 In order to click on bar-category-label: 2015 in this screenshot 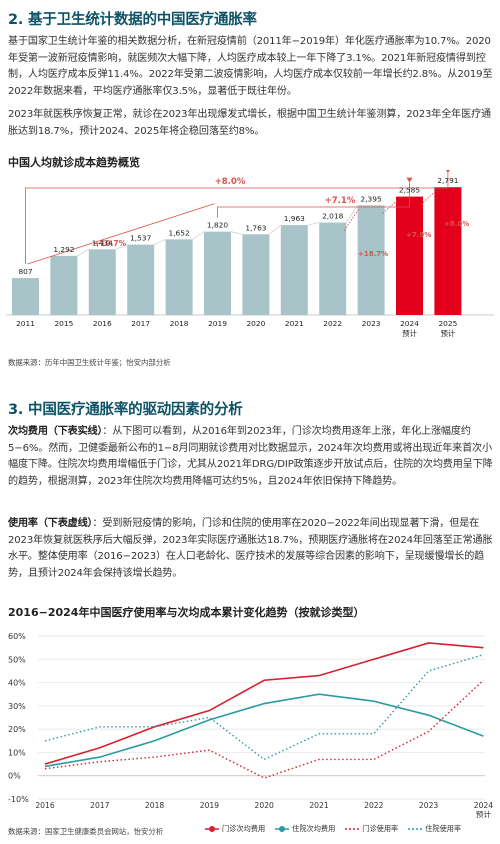, I will do `click(63, 323)`.